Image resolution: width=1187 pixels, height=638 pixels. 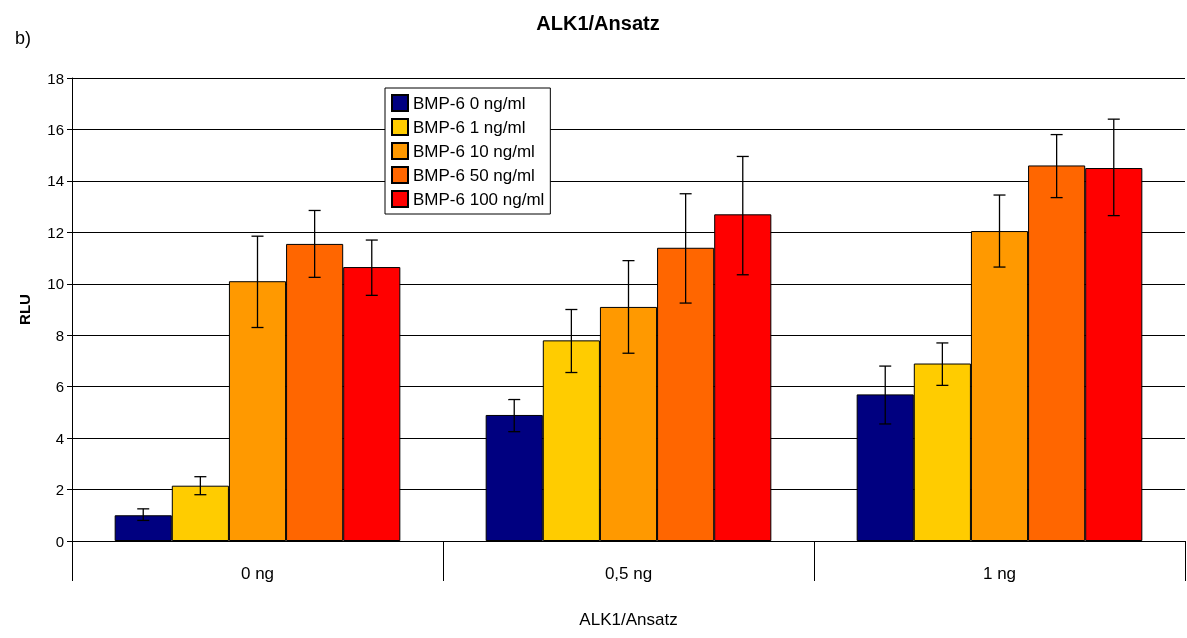 I want to click on text: b), so click(x=23, y=38).